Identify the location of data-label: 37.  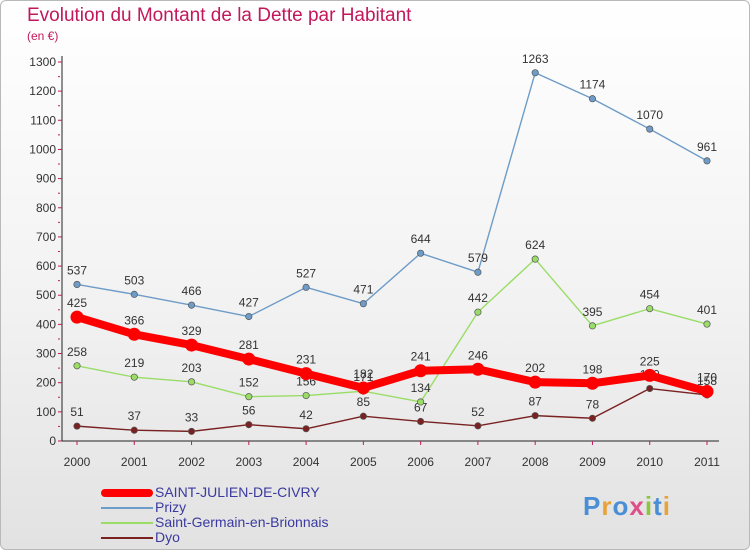
(135, 416).